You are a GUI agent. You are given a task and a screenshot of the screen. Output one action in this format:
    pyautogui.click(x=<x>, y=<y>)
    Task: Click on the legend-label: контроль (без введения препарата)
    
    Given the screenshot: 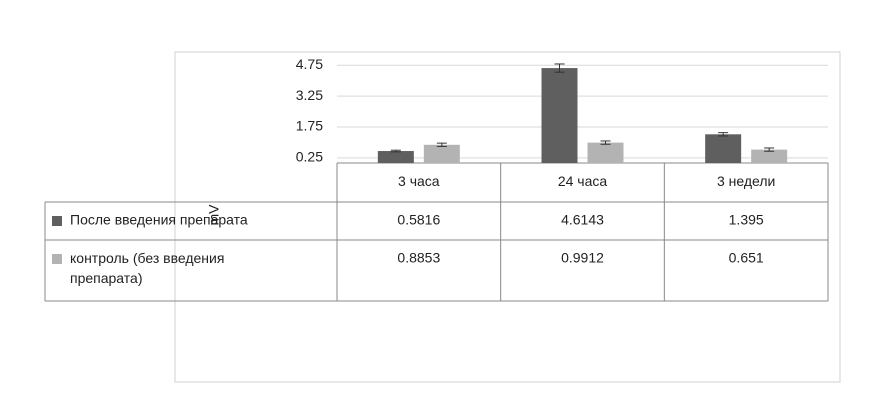 What is the action you would take?
    pyautogui.click(x=147, y=268)
    